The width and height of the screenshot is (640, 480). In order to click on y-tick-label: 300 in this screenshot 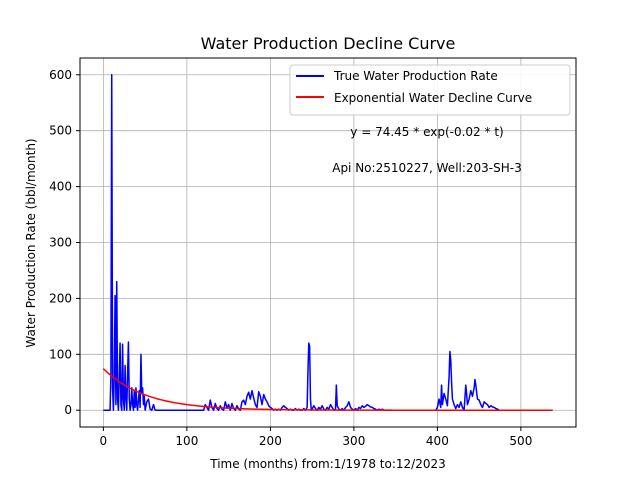, I will do `click(60, 243)`.